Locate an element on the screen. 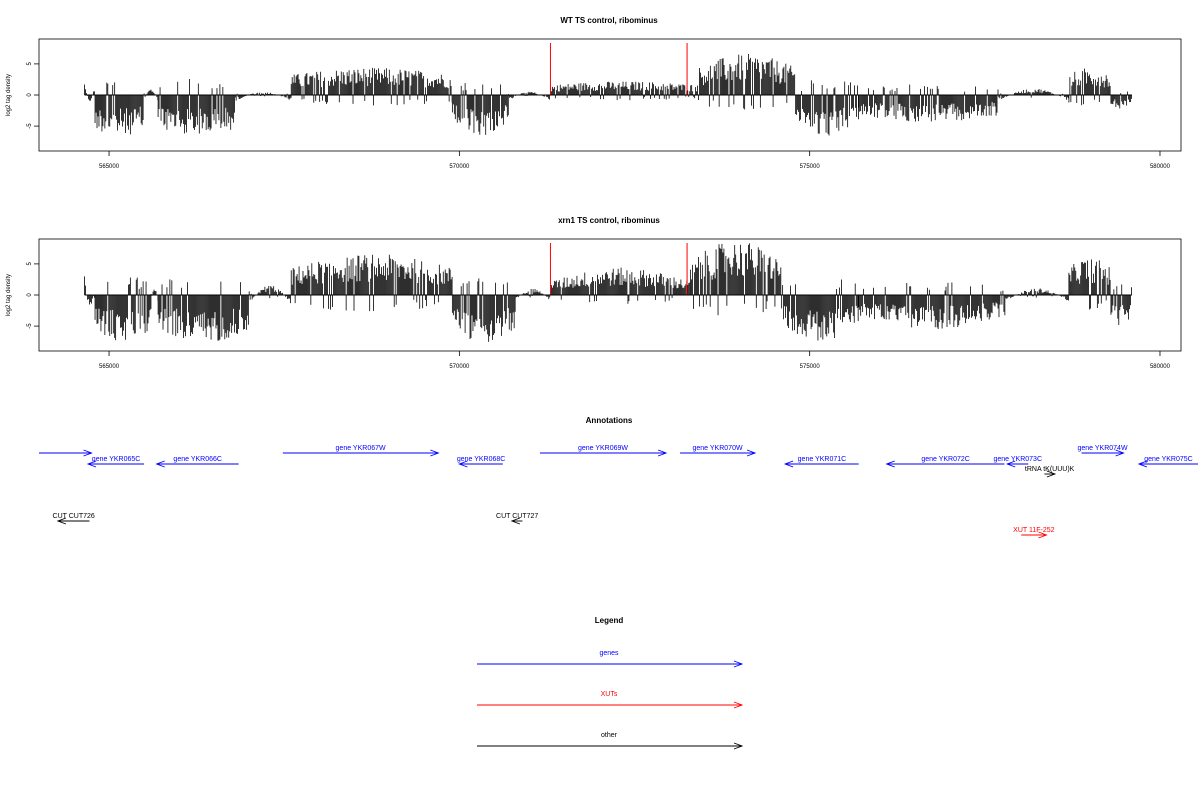  feature-label: tRNA tK(UUU)K is located at coordinates (1050, 469).